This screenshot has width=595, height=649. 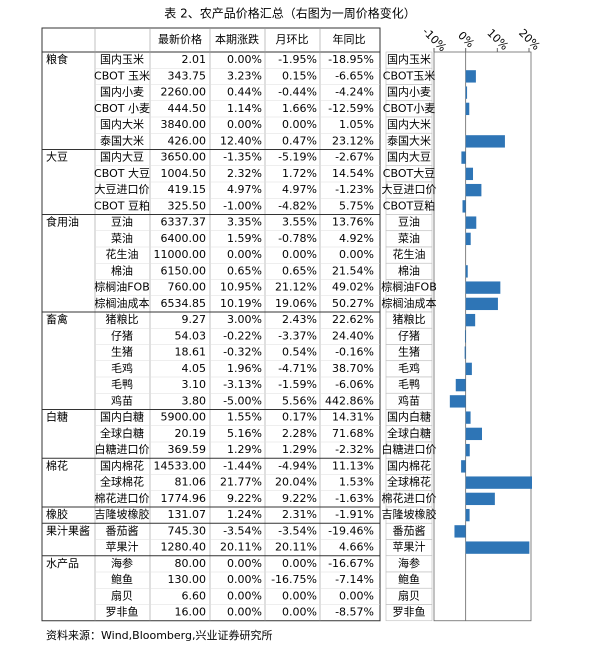 I want to click on cell: 12.40%, so click(x=241, y=140).